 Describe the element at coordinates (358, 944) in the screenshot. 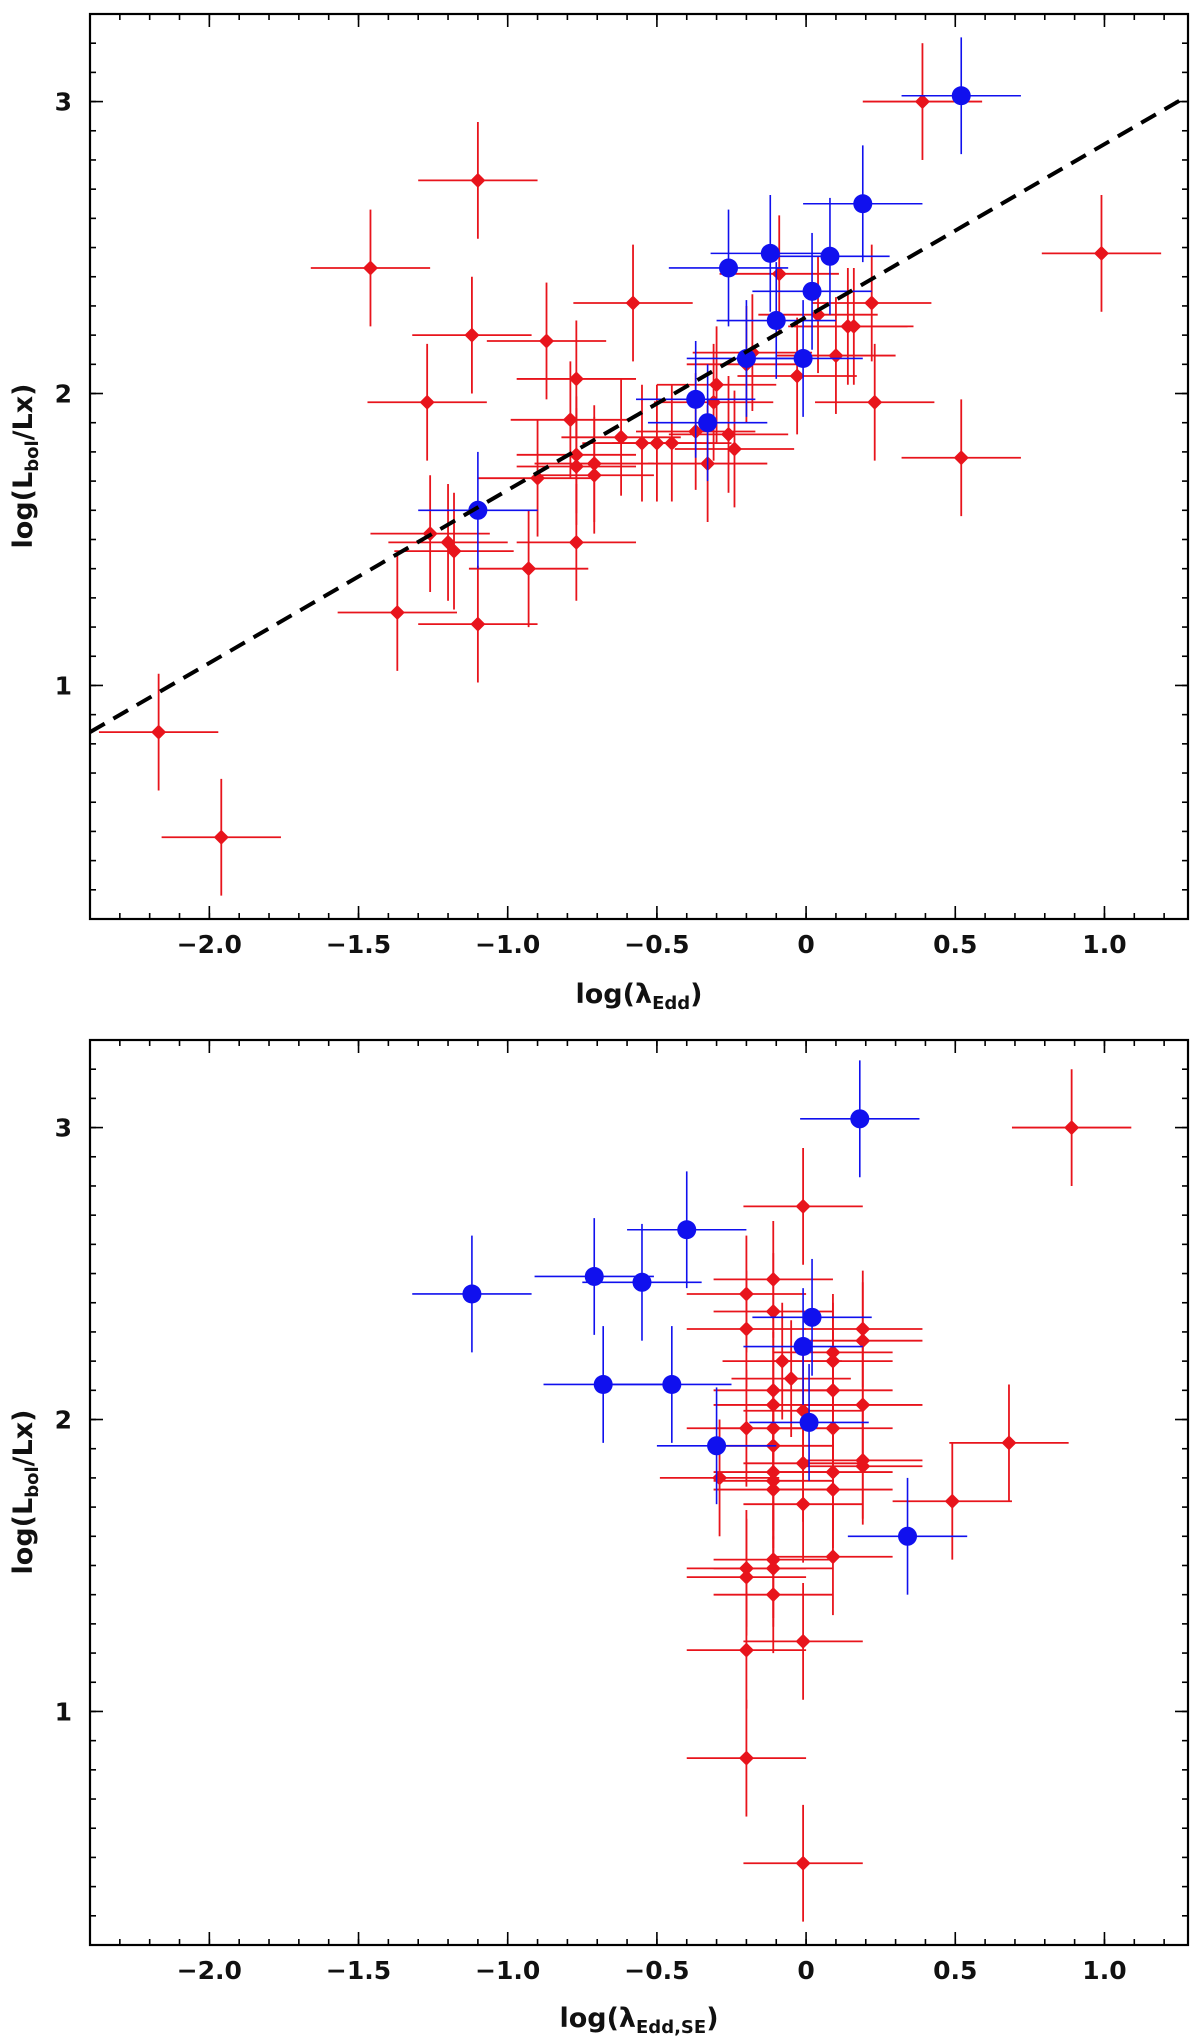

I see `x-tick-label: −1.5` at that location.